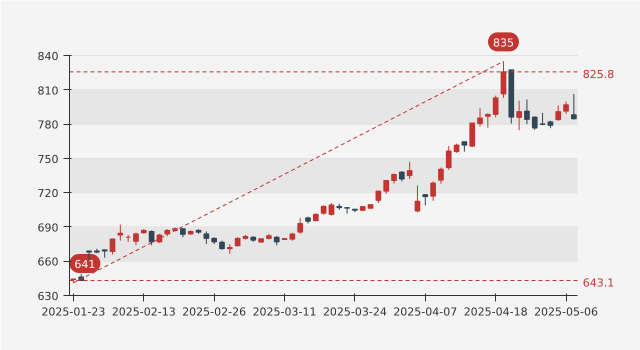  Describe the element at coordinates (73, 312) in the screenshot. I see `x-tick-label: 2025-01-23` at that location.